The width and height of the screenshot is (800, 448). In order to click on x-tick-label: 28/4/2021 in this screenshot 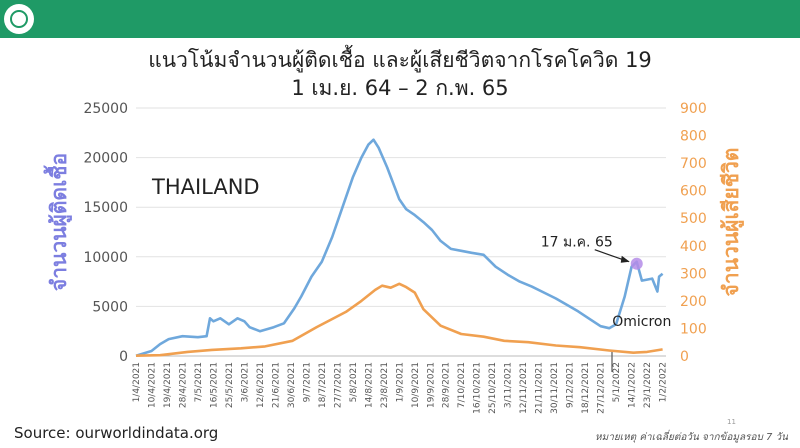, I will do `click(183, 385)`.